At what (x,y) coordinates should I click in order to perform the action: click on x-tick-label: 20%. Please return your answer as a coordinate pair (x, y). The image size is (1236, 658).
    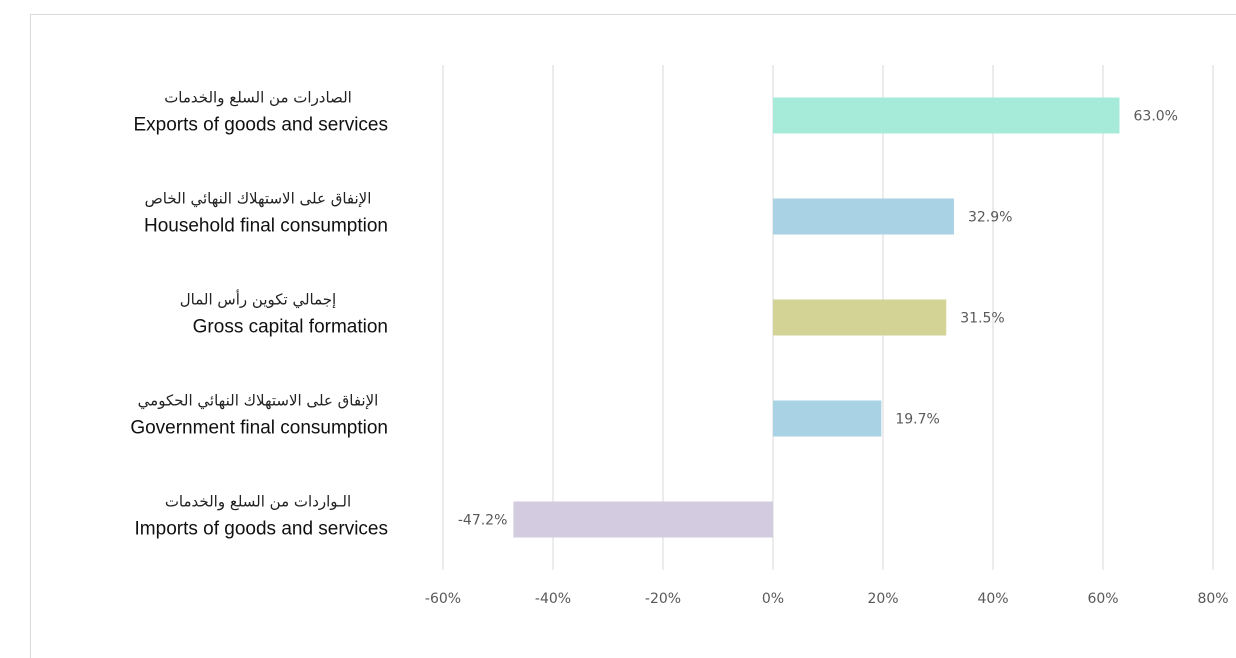
    Looking at the image, I should click on (882, 599).